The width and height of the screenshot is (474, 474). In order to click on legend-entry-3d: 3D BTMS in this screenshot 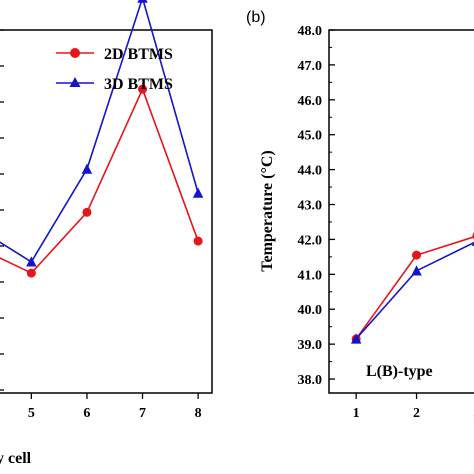, I will do `click(114, 84)`.